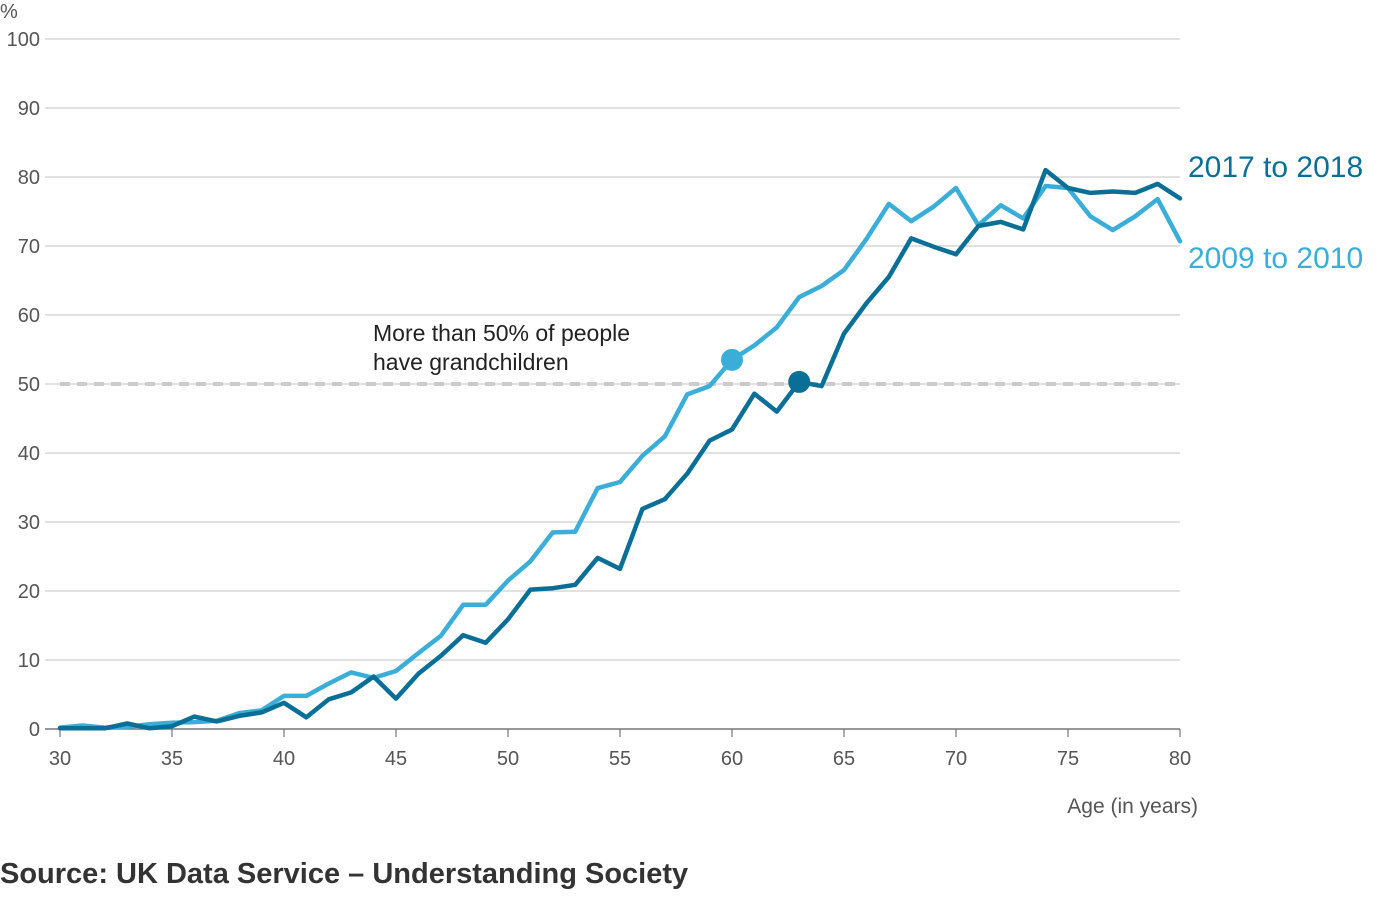 The width and height of the screenshot is (1382, 897). What do you see at coordinates (172, 759) in the screenshot?
I see `x-tick-label-35: 35` at bounding box center [172, 759].